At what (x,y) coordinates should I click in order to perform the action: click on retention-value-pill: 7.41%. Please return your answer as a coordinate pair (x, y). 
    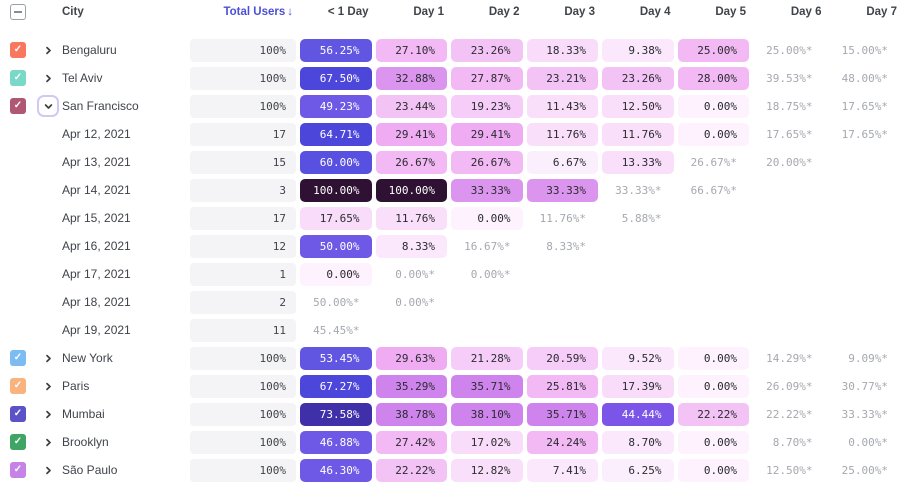
    Looking at the image, I should click on (562, 470).